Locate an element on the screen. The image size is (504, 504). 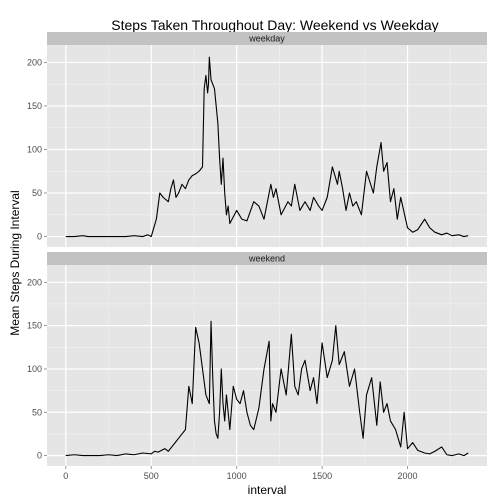
x-tick-label: 1000 is located at coordinates (237, 476).